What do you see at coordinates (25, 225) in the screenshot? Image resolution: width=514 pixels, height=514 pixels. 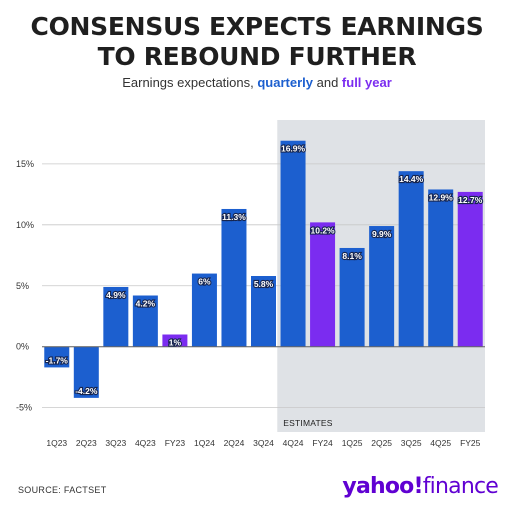 I see `y-tick-label: 10%` at bounding box center [25, 225].